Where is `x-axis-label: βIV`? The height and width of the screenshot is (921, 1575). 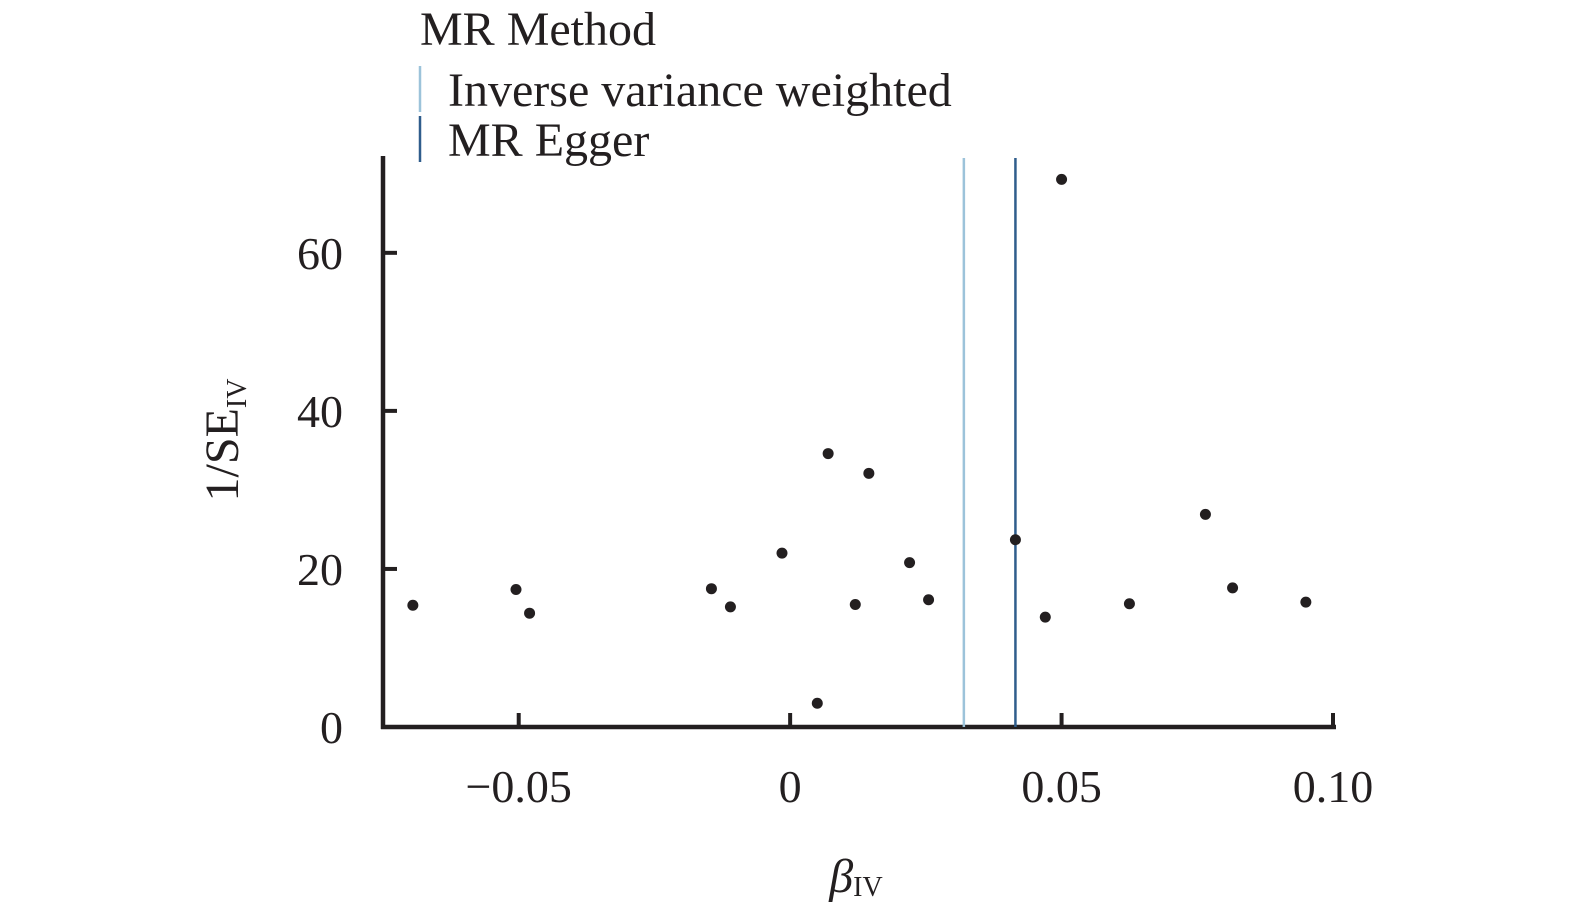 x-axis-label: βIV is located at coordinates (855, 876).